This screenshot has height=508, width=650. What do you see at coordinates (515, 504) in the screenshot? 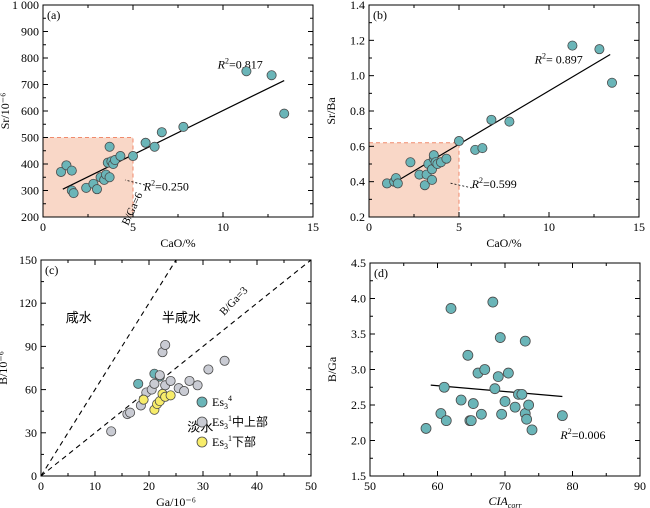
I see `x-axis-label-sub: corr` at bounding box center [515, 504].